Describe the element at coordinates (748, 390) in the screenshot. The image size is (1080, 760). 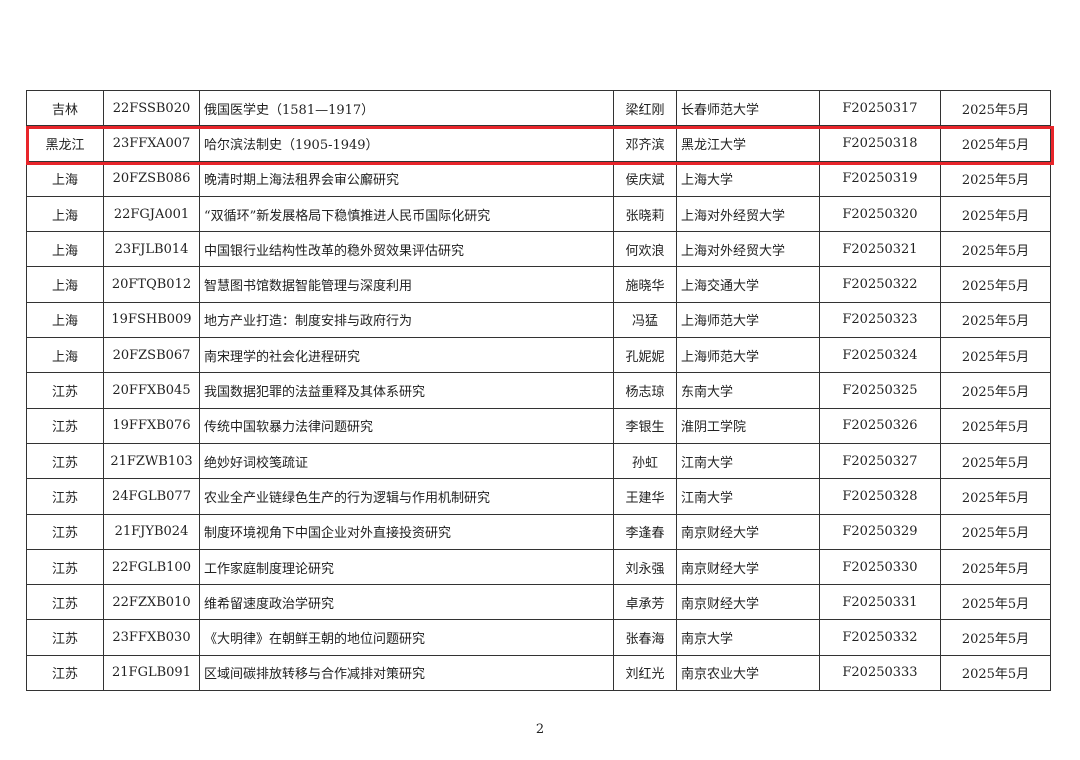
I see `institution-cell: 东南大学` at that location.